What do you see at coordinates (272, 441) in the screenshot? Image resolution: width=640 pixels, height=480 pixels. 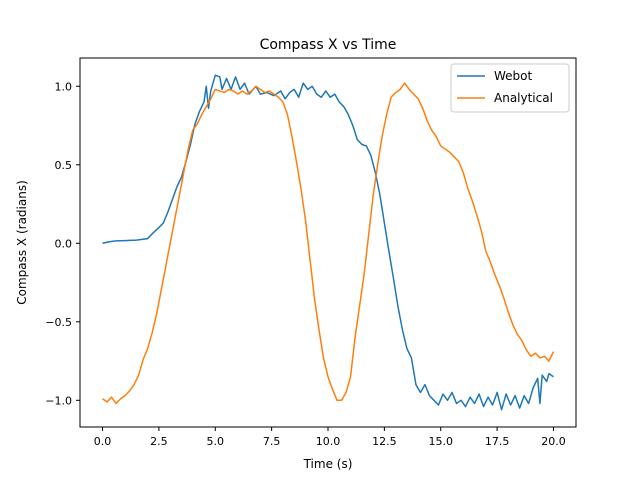 I see `x-tick-label: 7.5` at bounding box center [272, 441].